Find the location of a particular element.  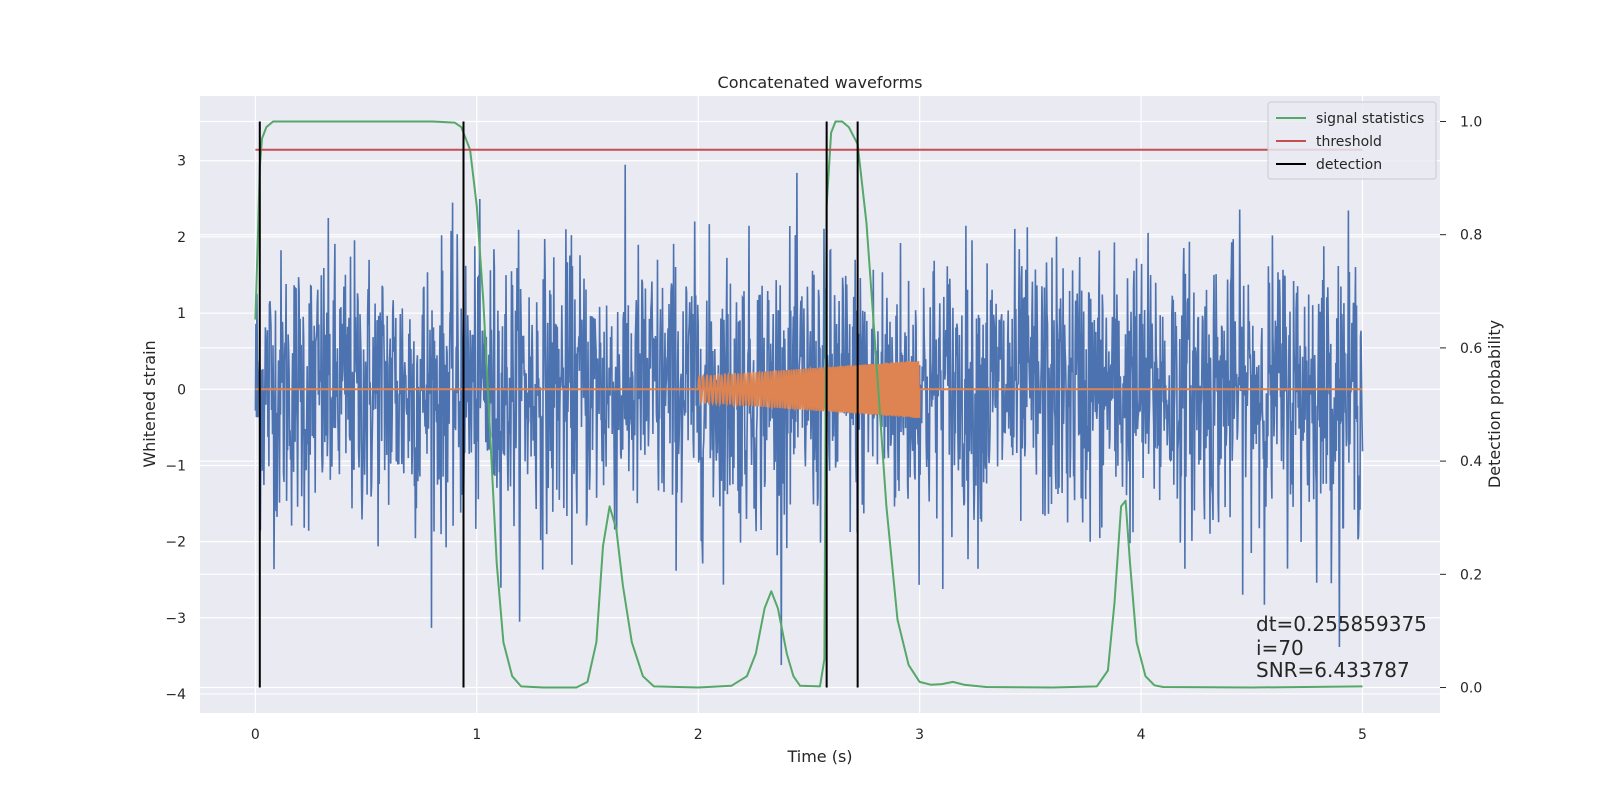

annotation-text: i=70 is located at coordinates (1280, 648).